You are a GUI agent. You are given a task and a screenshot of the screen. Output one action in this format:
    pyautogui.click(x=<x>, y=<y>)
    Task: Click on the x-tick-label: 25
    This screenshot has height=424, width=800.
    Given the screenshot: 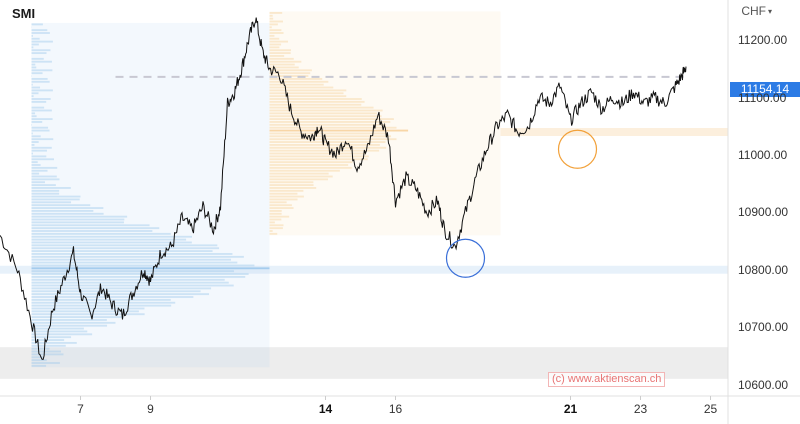 What is the action you would take?
    pyautogui.click(x=710, y=409)
    